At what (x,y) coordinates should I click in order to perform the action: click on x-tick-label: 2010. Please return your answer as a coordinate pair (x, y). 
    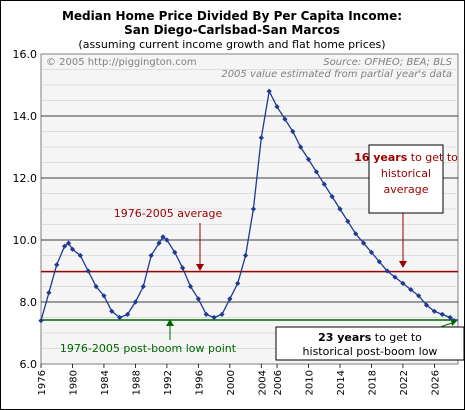
    Looking at the image, I should click on (310, 382).